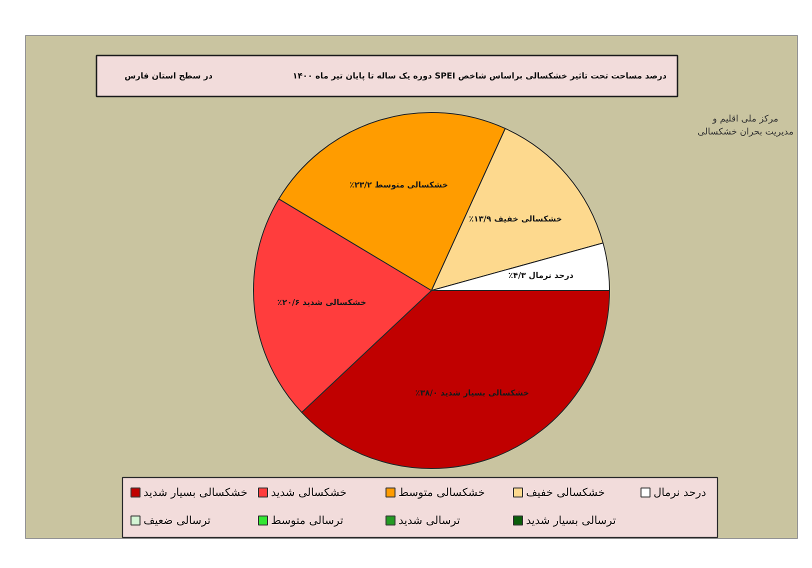  What do you see at coordinates (515, 219) in the screenshot?
I see `data-label: خشکسالی خفیف ۱۳/۹٪` at bounding box center [515, 219].